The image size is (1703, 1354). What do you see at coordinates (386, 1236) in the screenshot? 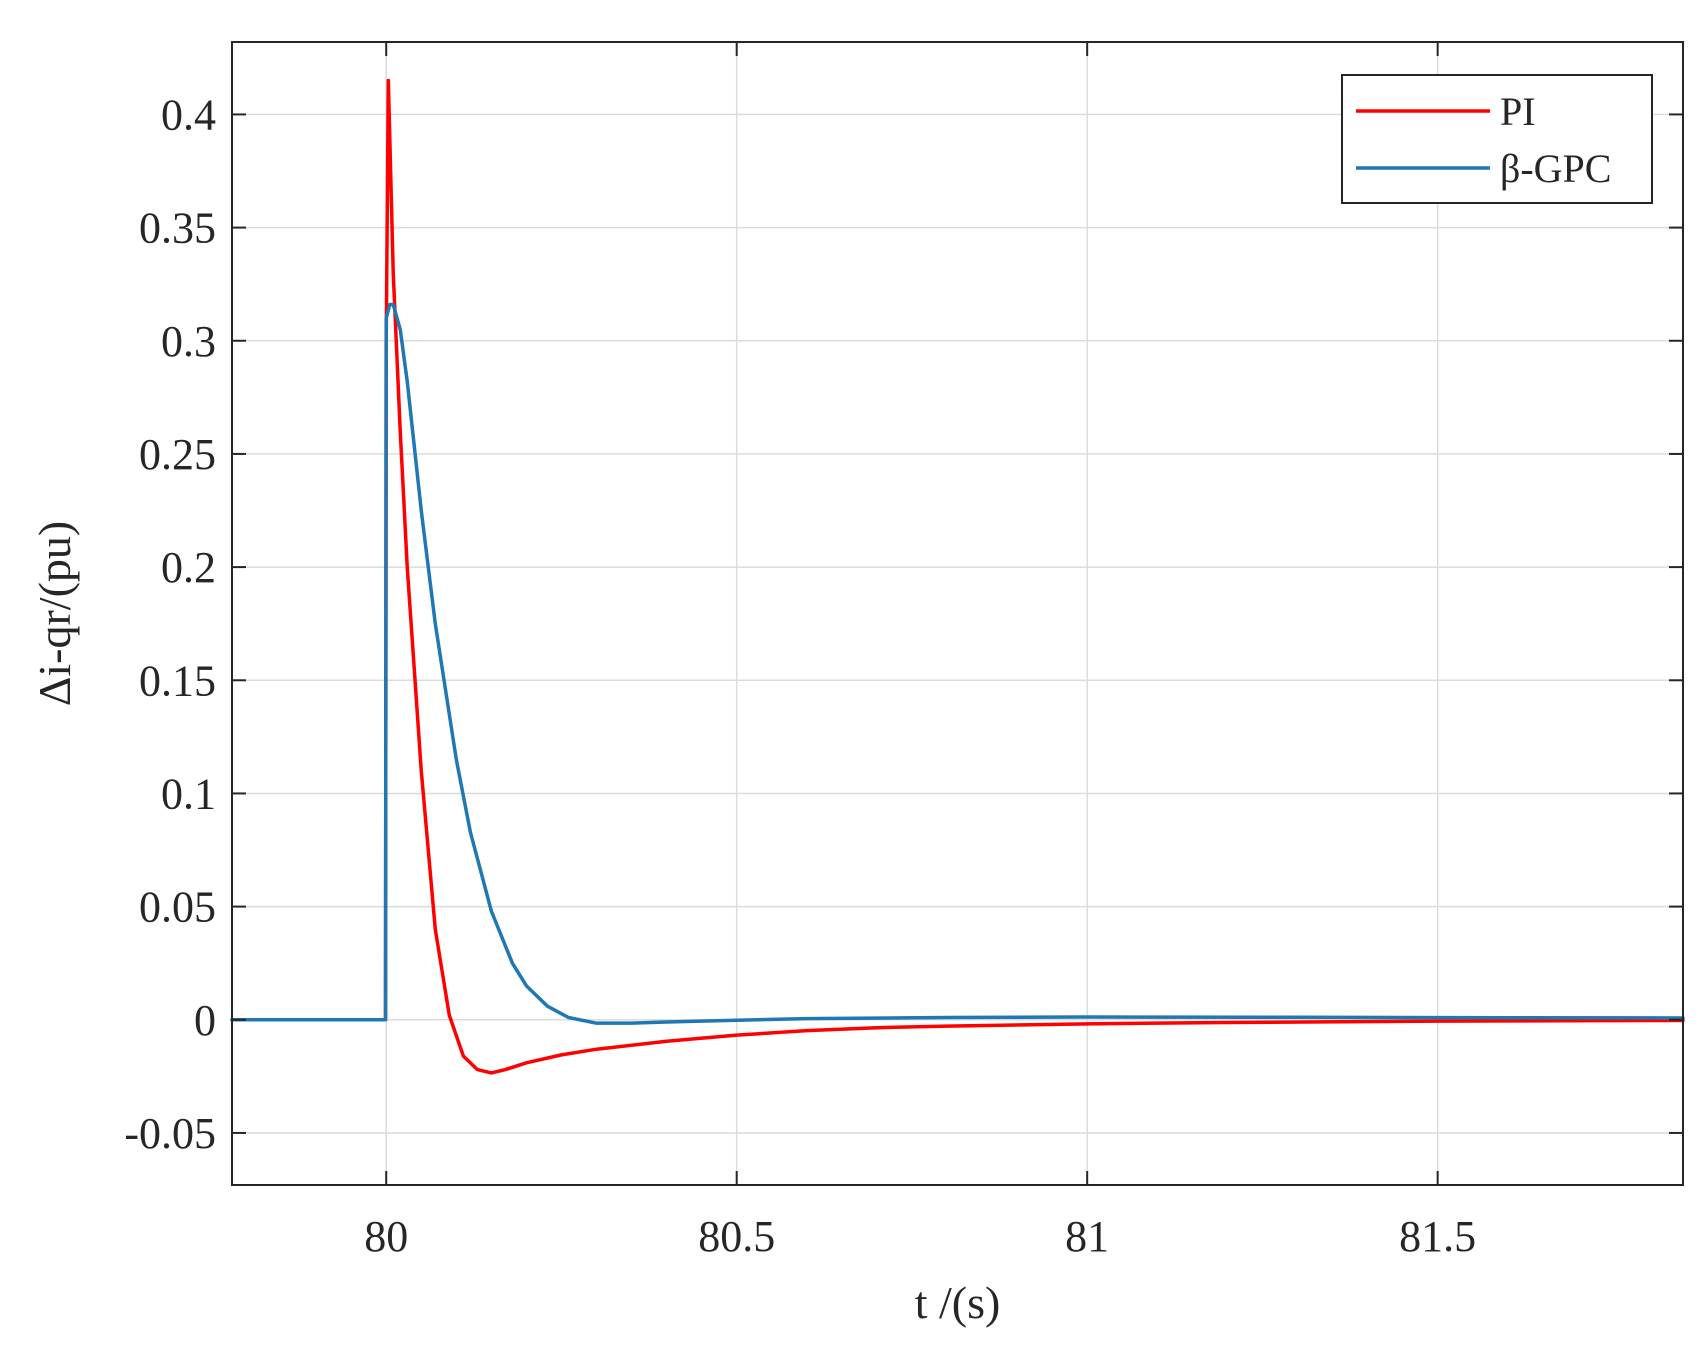
I see `x-tick-label: 80` at bounding box center [386, 1236].